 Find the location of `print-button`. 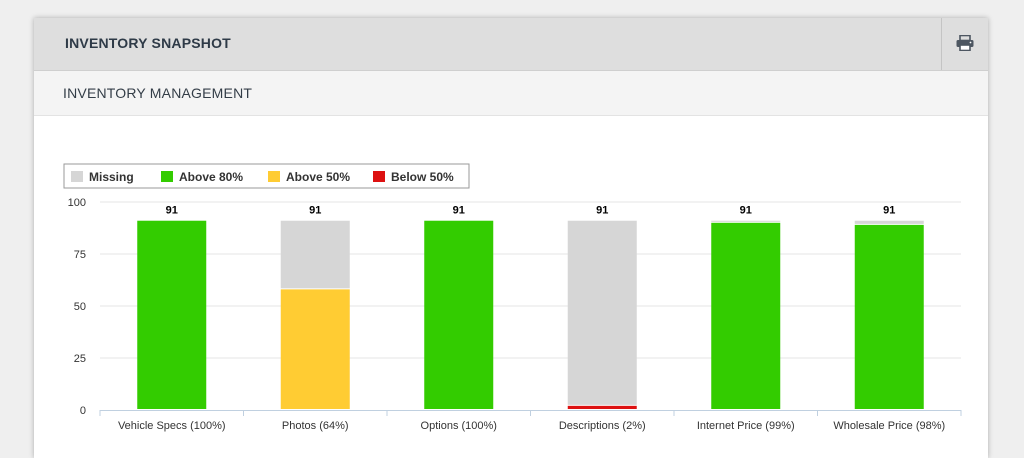

print-button is located at coordinates (964, 44).